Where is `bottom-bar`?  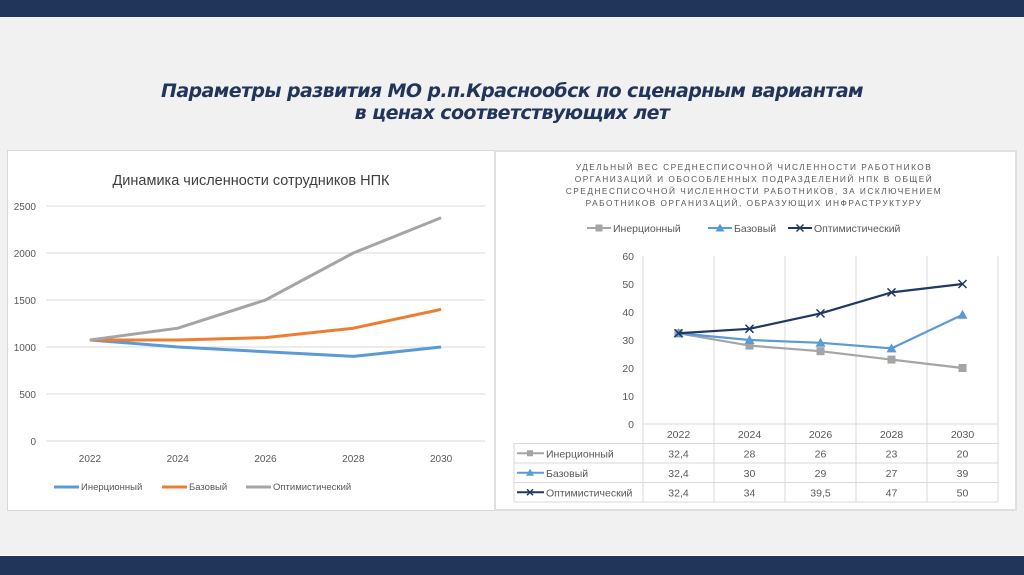
bottom-bar is located at coordinates (512, 565).